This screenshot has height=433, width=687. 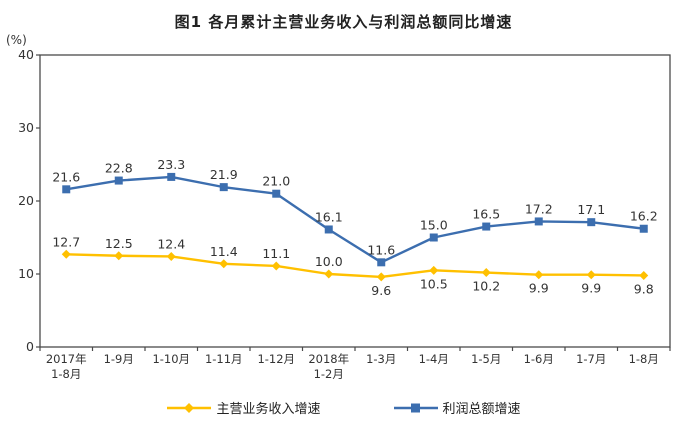 What do you see at coordinates (119, 243) in the screenshot?
I see `revenue-growth-data-label: 12.5` at bounding box center [119, 243].